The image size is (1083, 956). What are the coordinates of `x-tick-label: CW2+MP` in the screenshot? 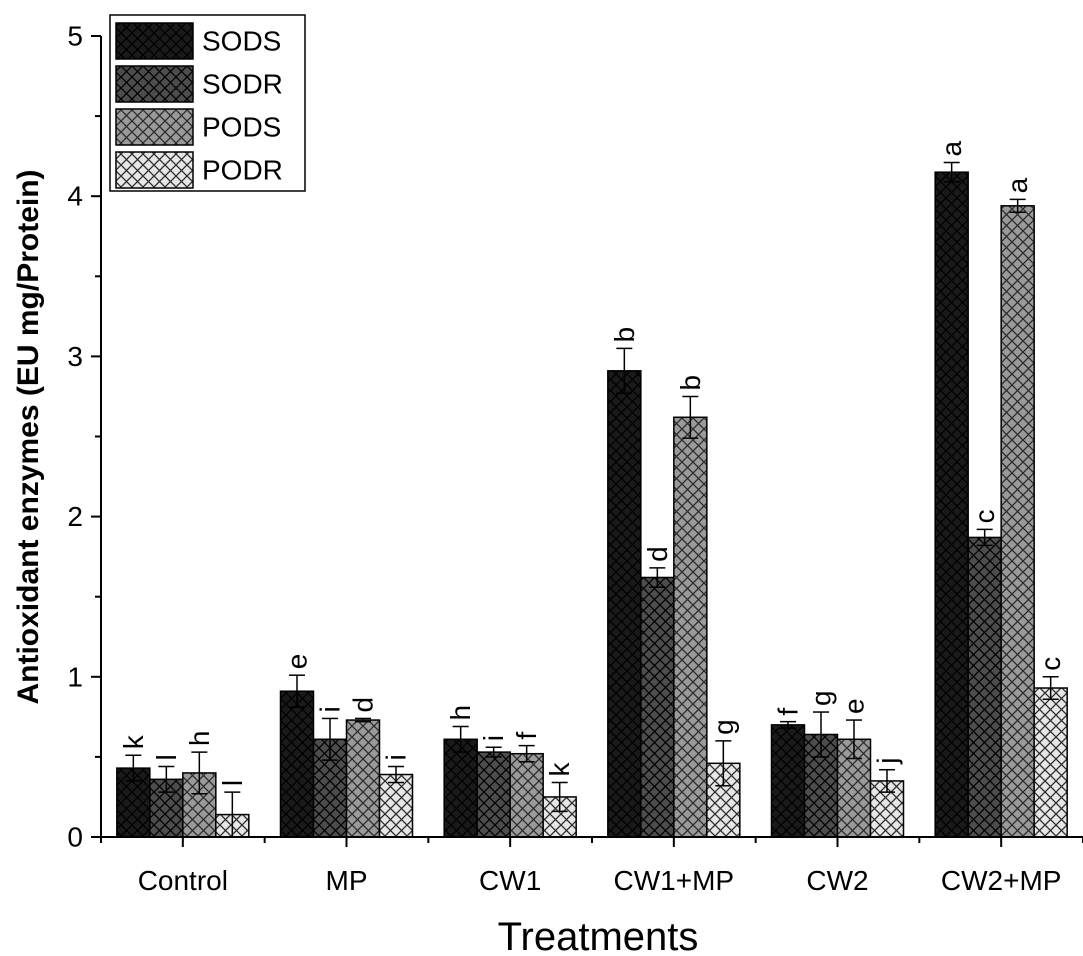 It's located at (1001, 880).